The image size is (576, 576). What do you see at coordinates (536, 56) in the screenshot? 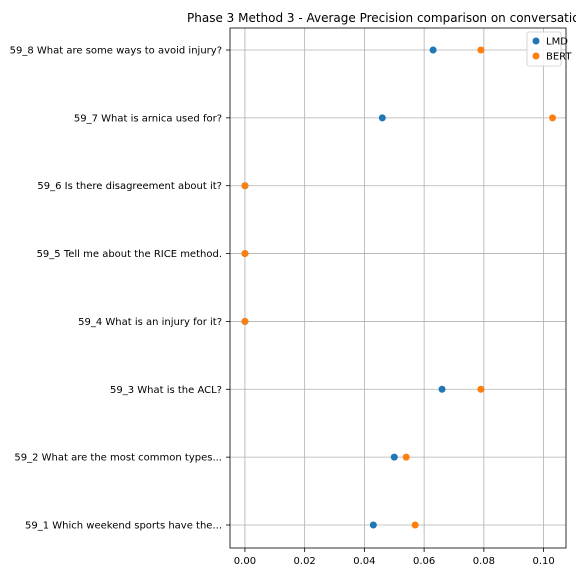
I see `legend-marker-bert` at bounding box center [536, 56].